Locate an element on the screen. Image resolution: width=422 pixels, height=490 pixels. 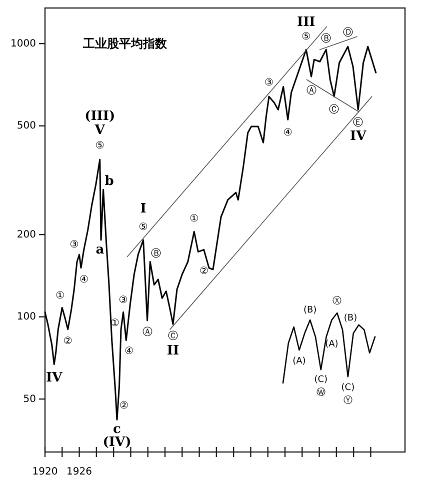
annotation: (III) is located at coordinates (100, 116).